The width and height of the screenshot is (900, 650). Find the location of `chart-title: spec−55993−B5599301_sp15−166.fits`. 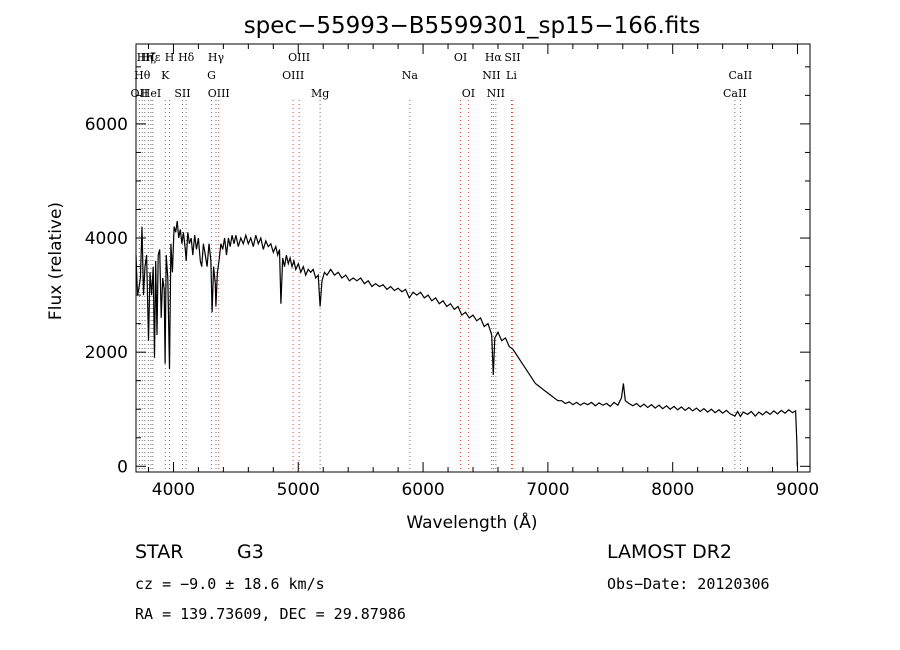

chart-title: spec−55993−B5599301_sp15−166.fits is located at coordinates (472, 26).